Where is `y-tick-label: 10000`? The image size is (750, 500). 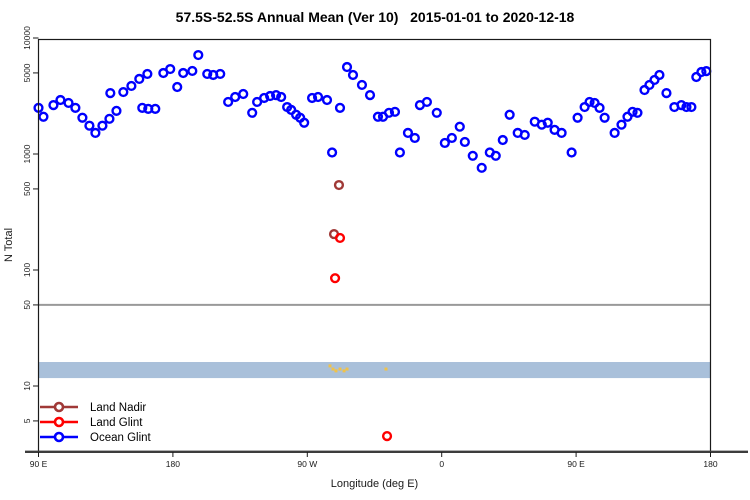 y-tick-label: 10000 is located at coordinates (27, 38).